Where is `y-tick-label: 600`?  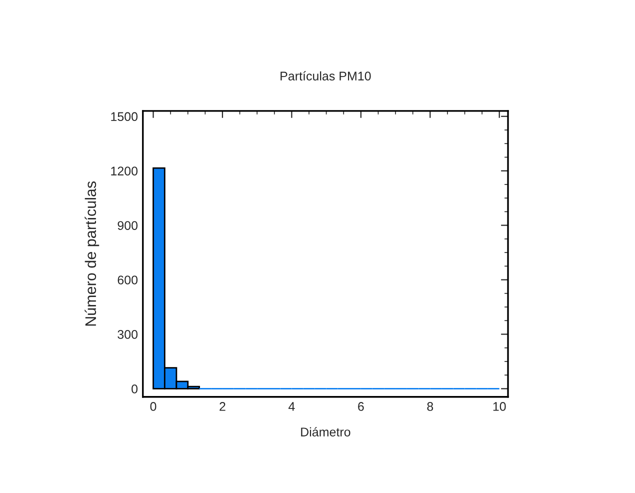 y-tick-label: 600 is located at coordinates (128, 280).